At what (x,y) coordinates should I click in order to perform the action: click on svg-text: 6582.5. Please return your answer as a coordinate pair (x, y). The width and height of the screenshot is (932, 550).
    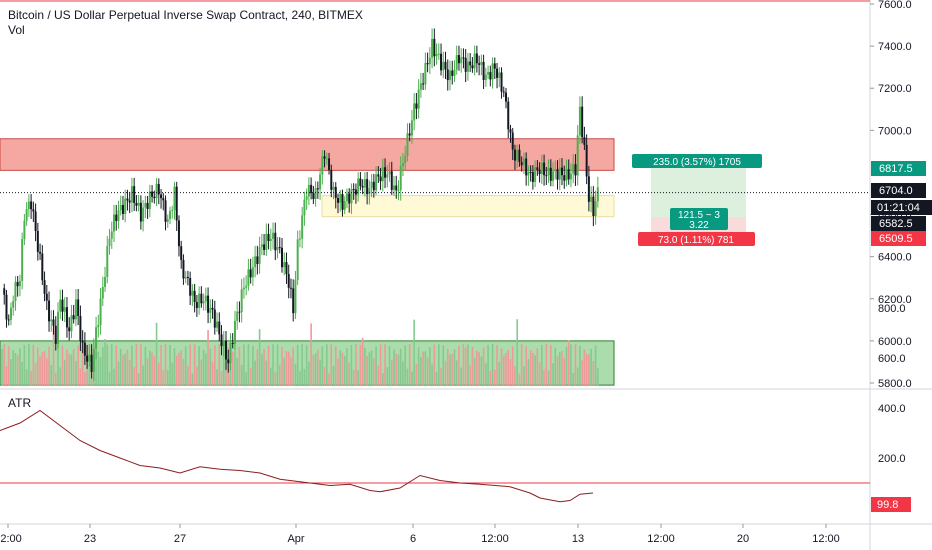
    Looking at the image, I should click on (896, 224).